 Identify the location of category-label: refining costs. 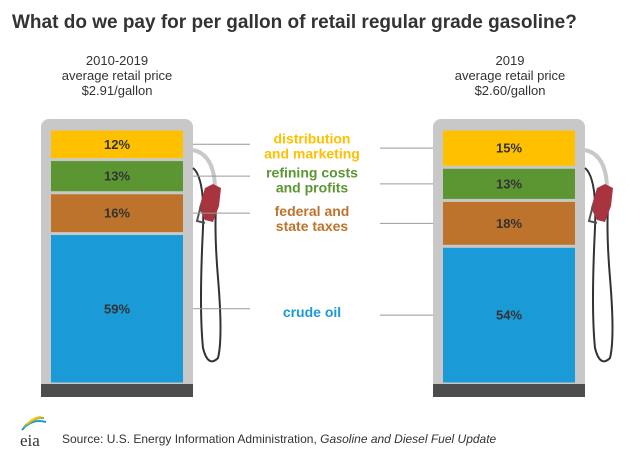
(312, 173).